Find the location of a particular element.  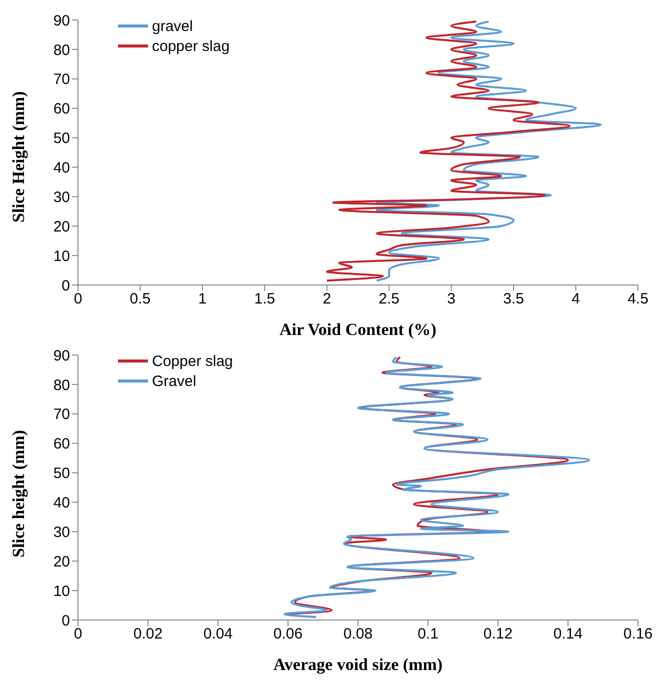

x-tick-label: 1 is located at coordinates (202, 299).